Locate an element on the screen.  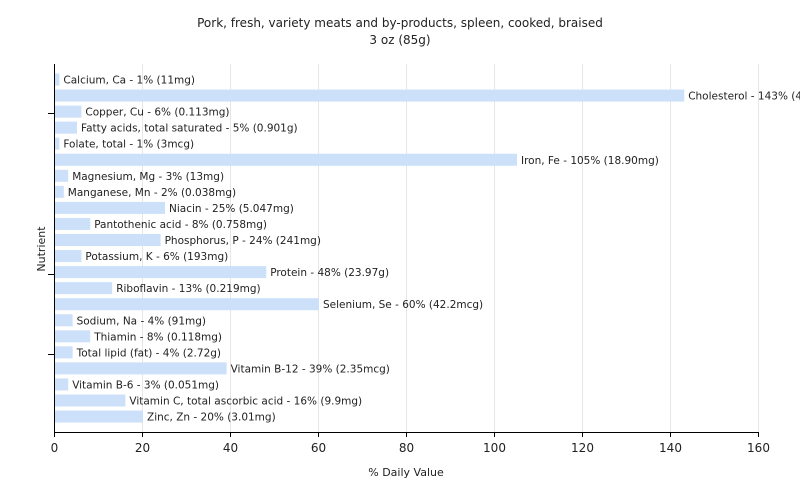
bar-label-17: Total lipid (fat) - 4% (2.72g) is located at coordinates (148, 353).